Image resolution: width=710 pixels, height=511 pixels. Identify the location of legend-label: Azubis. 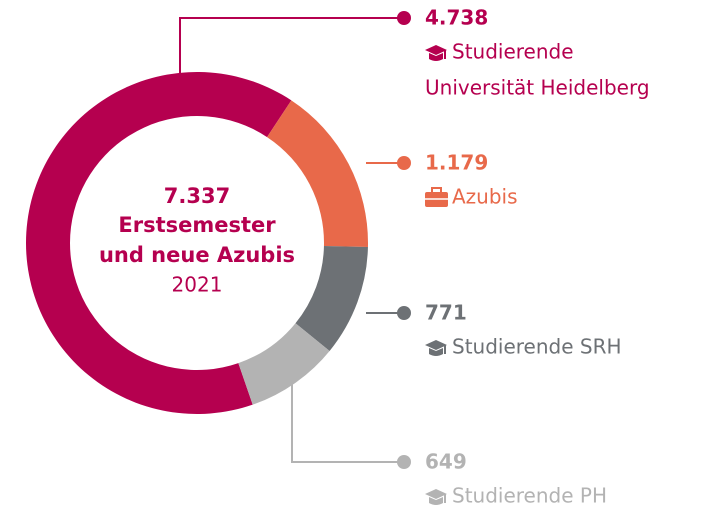
(485, 197).